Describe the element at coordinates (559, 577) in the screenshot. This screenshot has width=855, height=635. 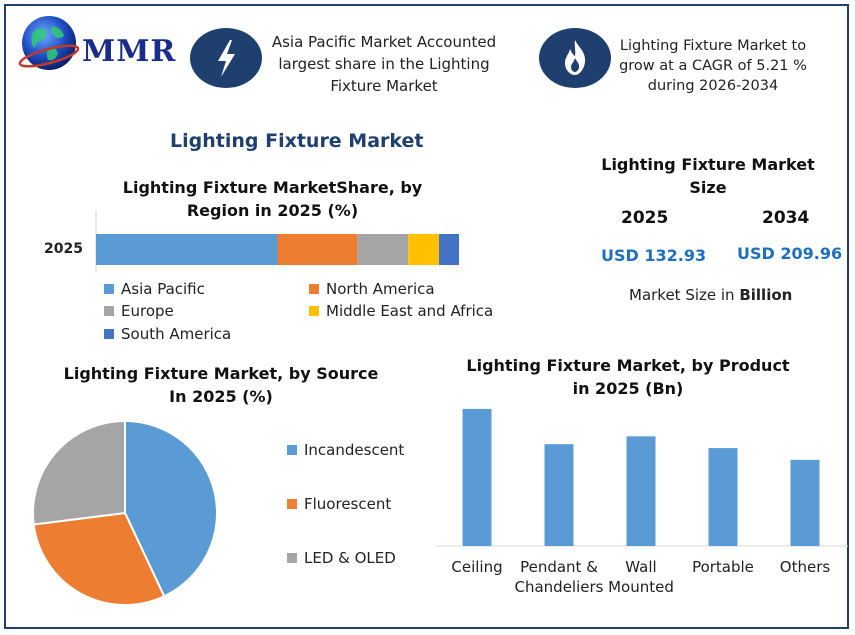
I see `product-category-label: Pendant & Chandeliers` at that location.